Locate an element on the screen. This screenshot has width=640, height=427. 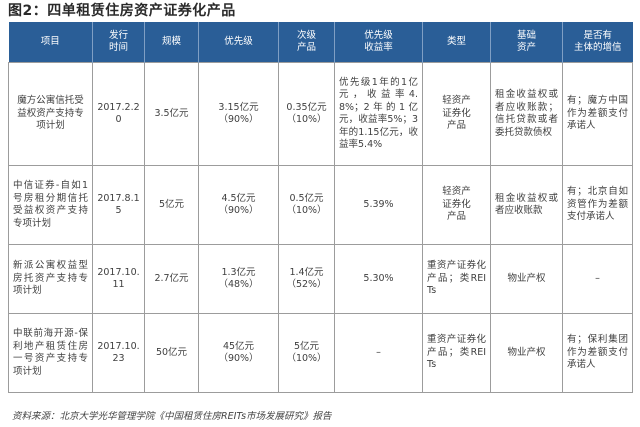
cell-subordinate: 0.35亿元 （10%） is located at coordinates (306, 114).